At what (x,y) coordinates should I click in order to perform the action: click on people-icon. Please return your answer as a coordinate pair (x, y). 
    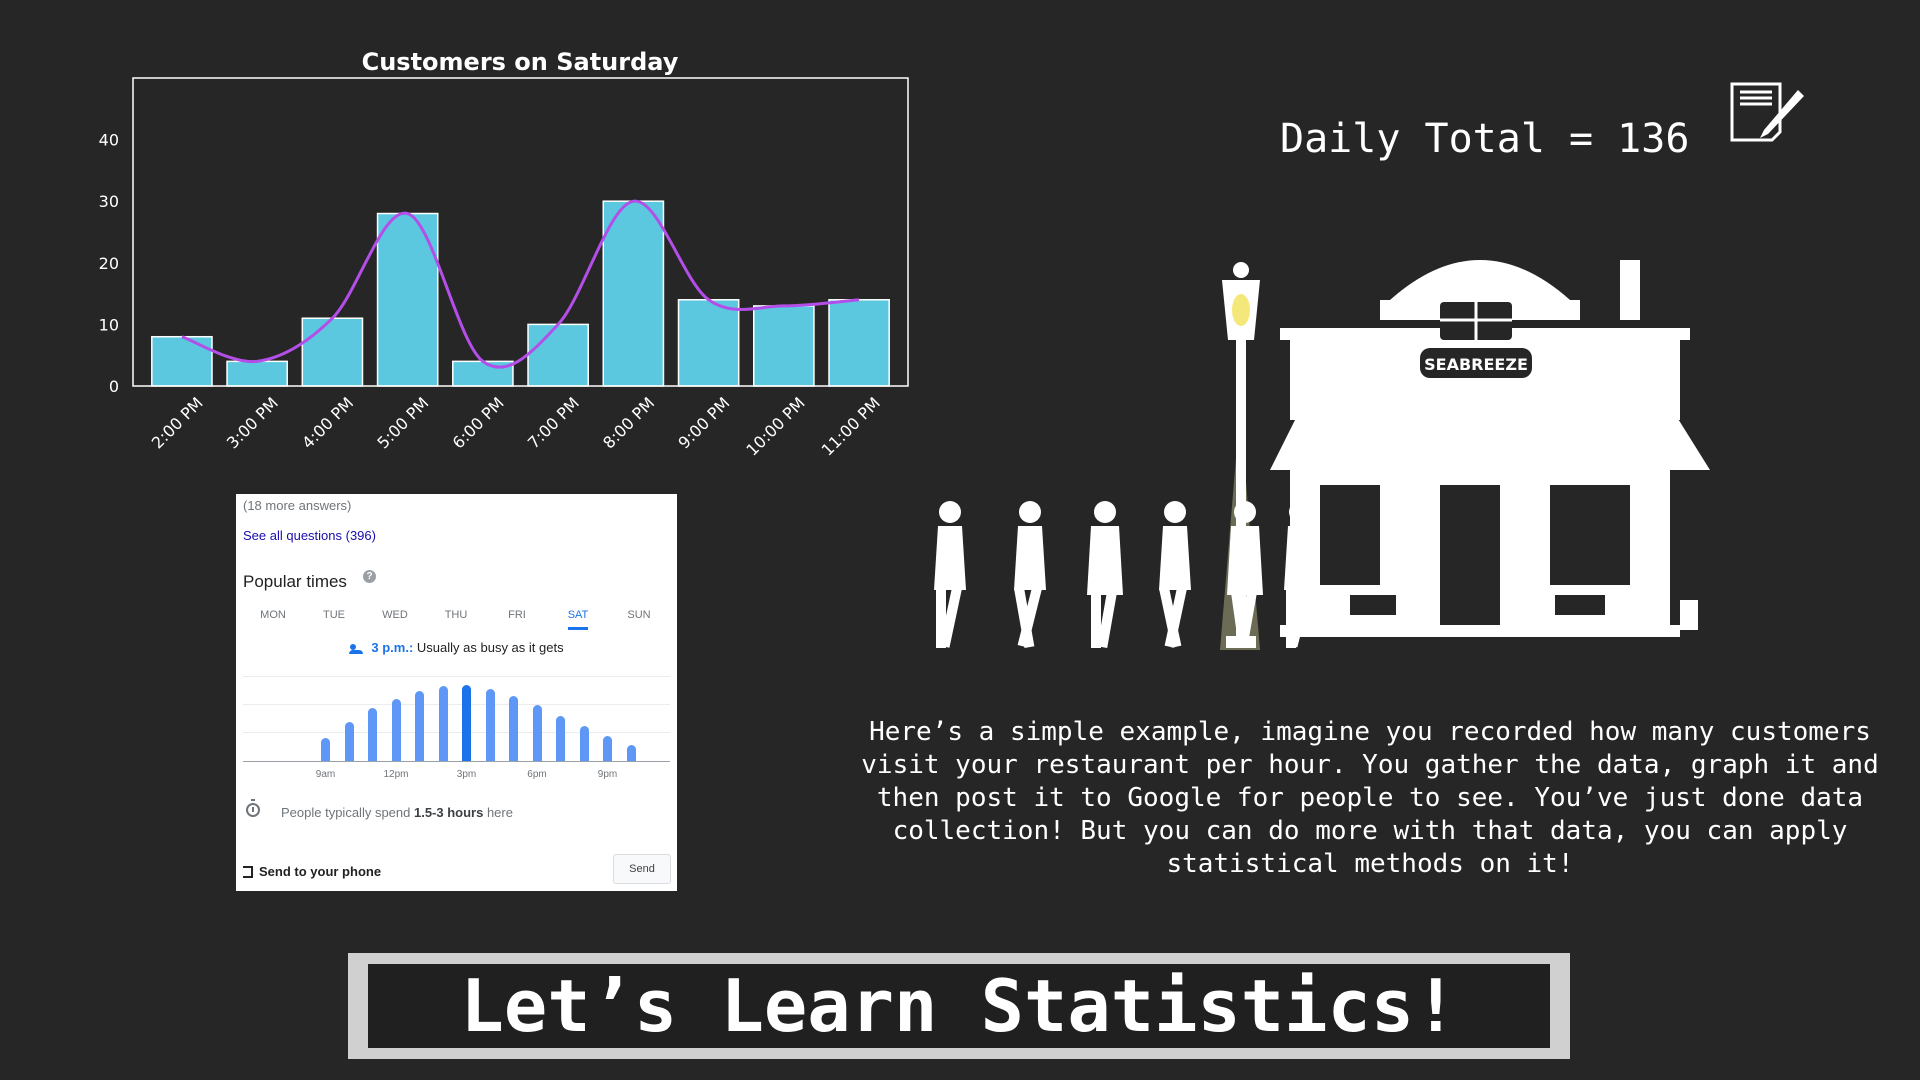
    Looking at the image, I should click on (357, 648).